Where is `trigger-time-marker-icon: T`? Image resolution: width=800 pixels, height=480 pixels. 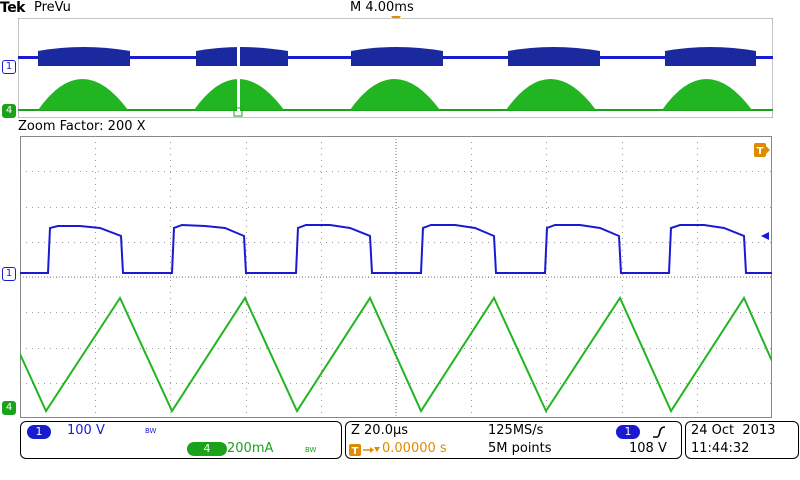
trigger-time-marker-icon: T is located at coordinates (762, 150).